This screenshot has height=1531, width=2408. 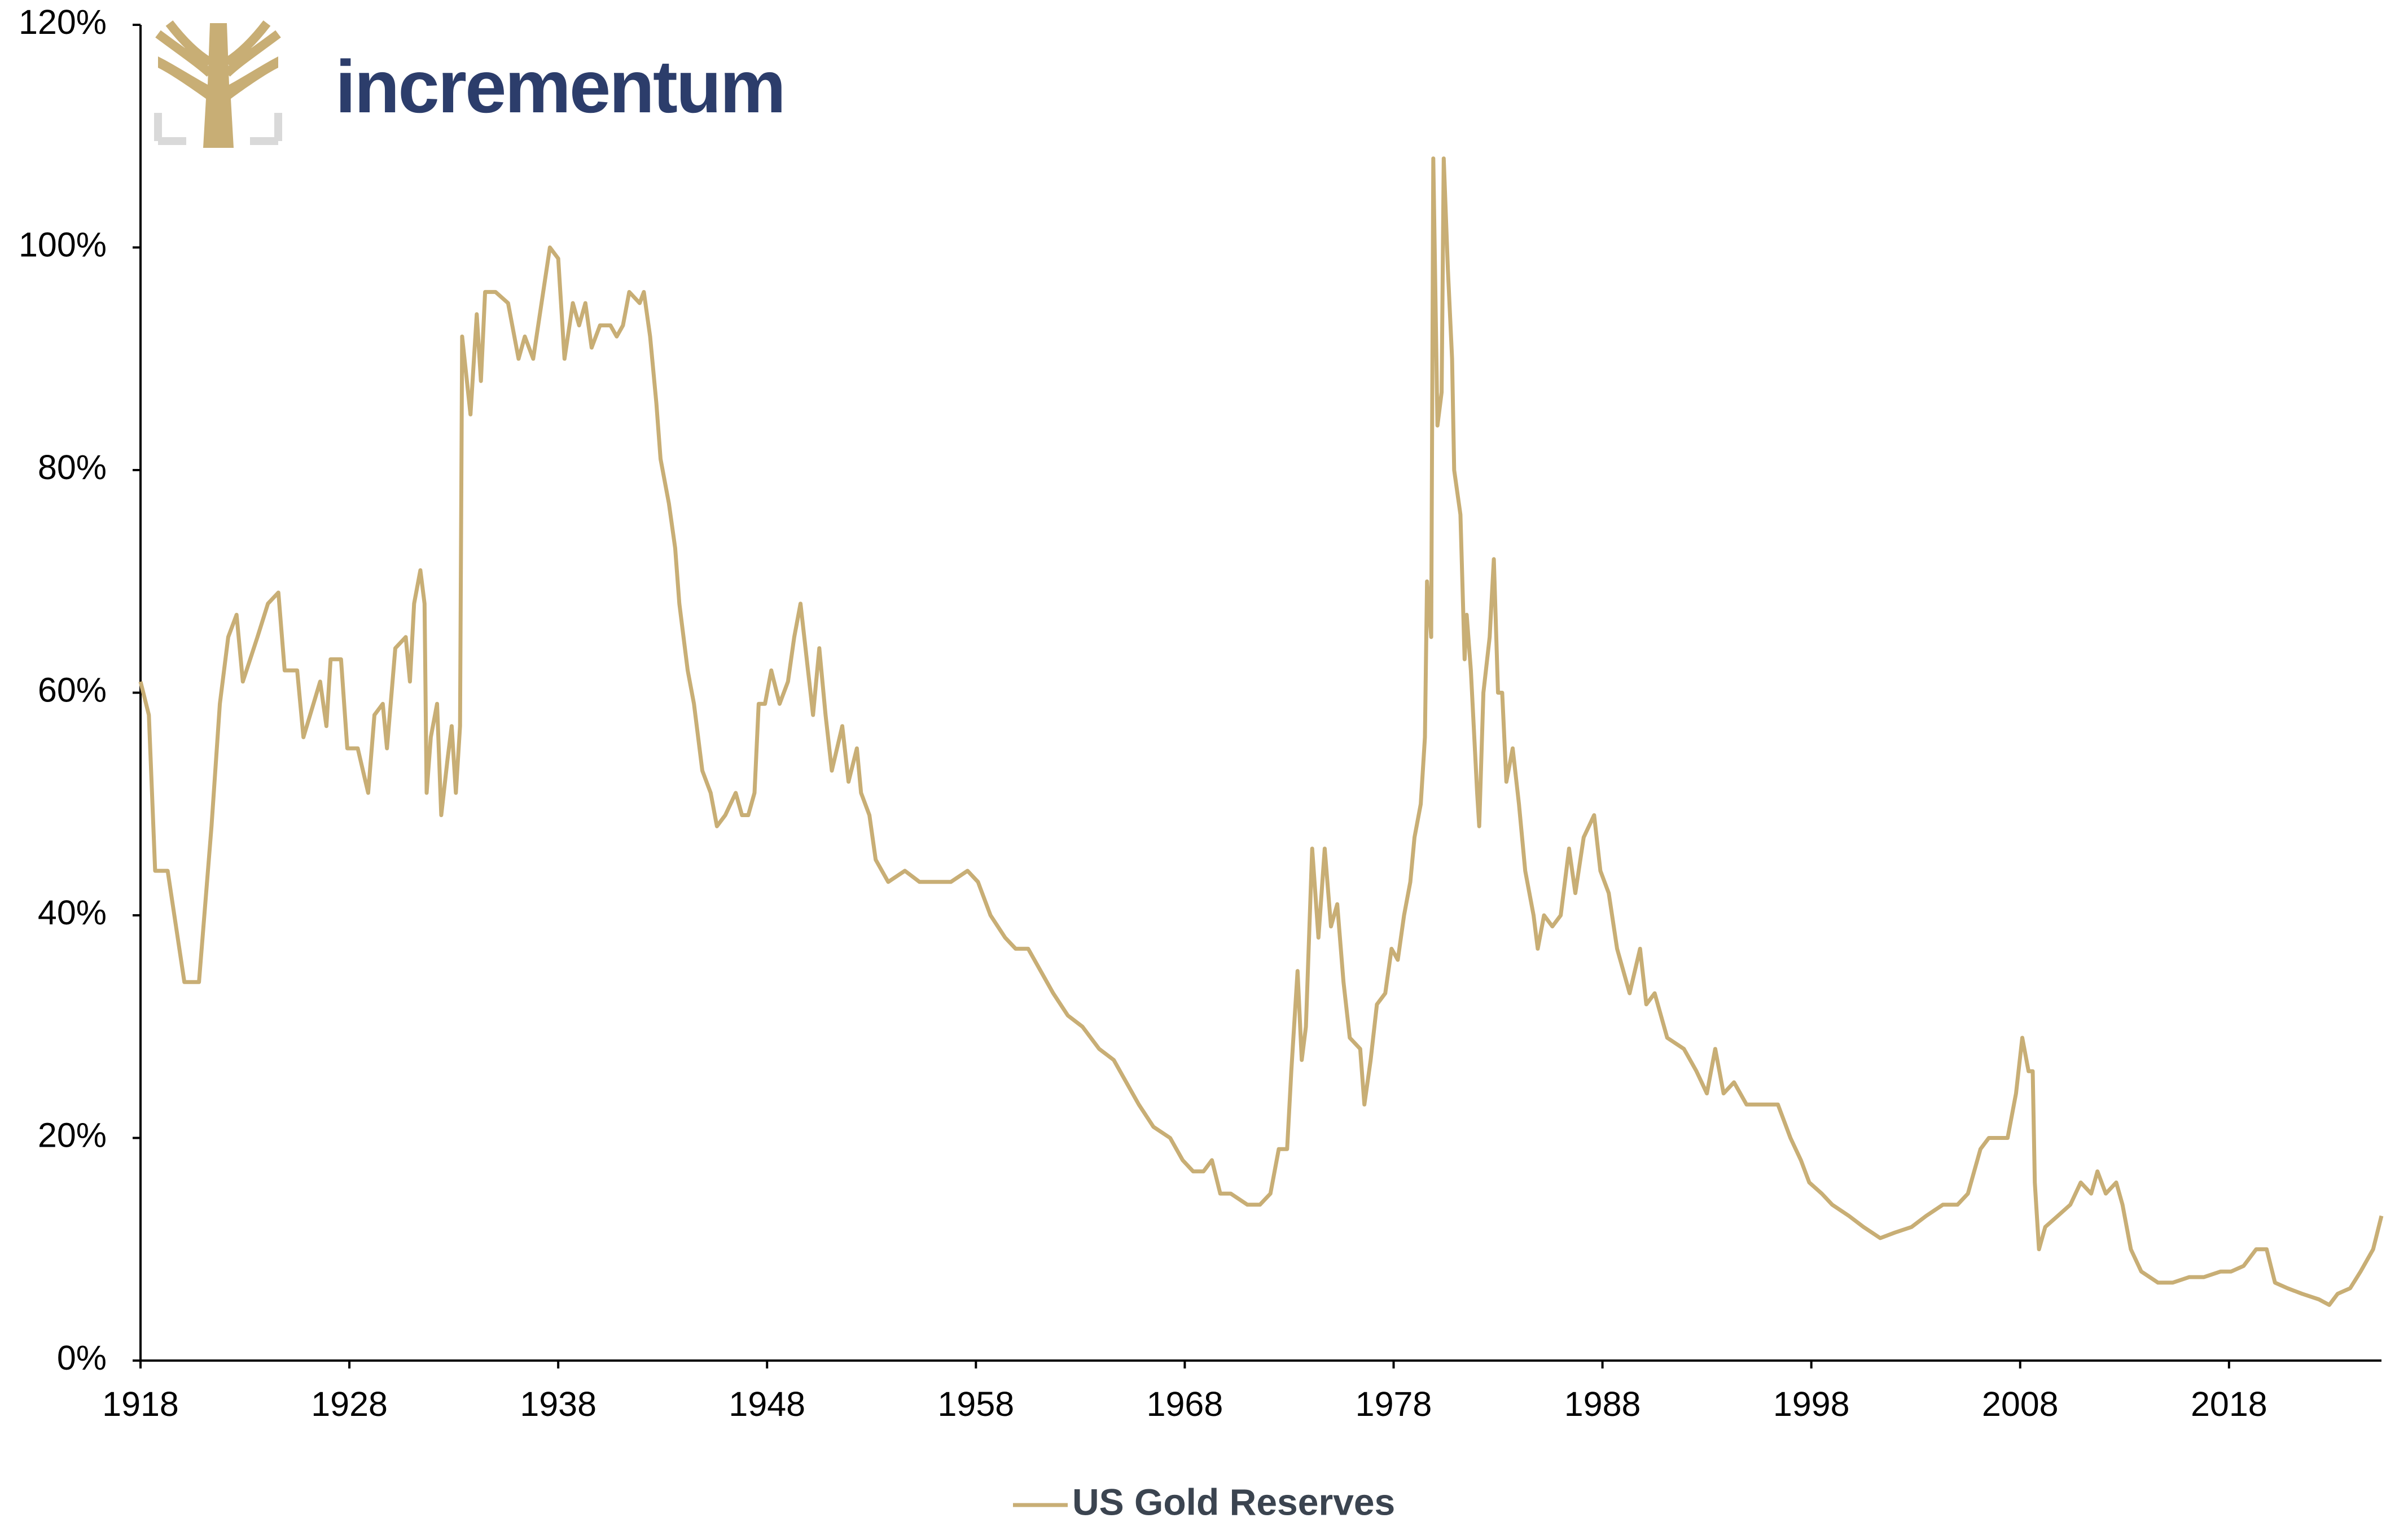 What do you see at coordinates (63, 245) in the screenshot?
I see `y-tick-label: 100%` at bounding box center [63, 245].